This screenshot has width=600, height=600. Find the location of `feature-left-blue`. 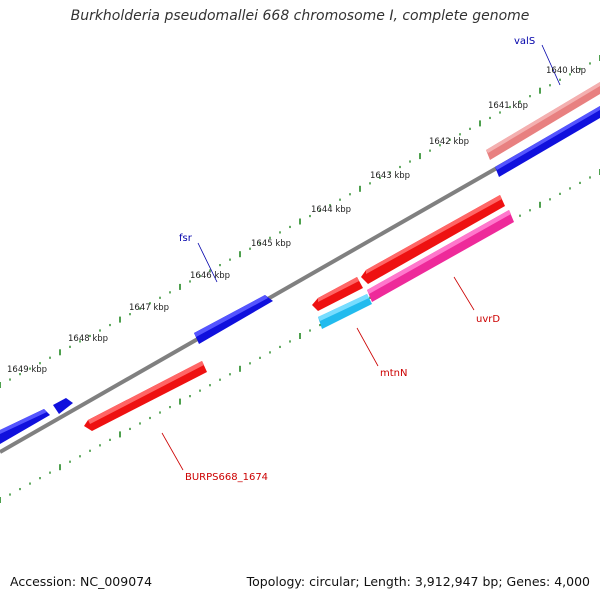

feature-left-blue is located at coordinates (25, 426).